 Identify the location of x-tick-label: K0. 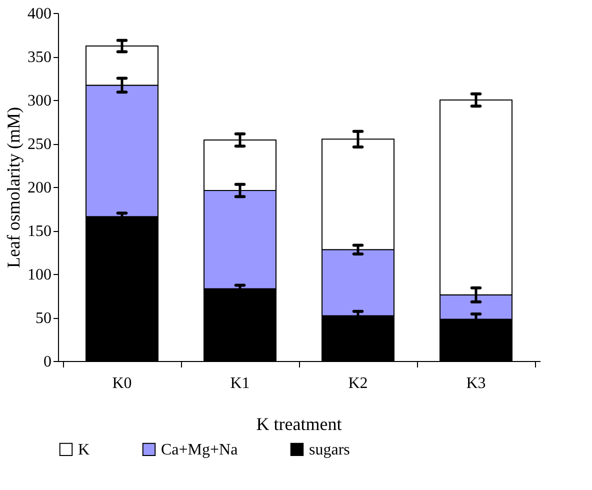
(122, 383).